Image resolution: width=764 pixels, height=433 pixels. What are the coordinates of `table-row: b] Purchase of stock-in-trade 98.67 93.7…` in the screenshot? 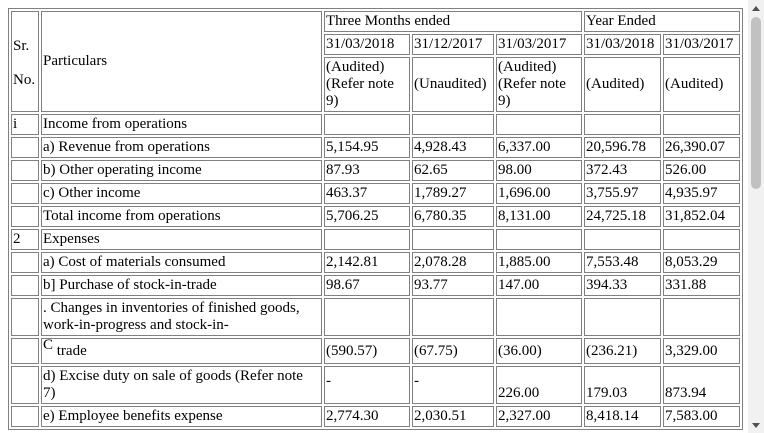 It's located at (375, 285).